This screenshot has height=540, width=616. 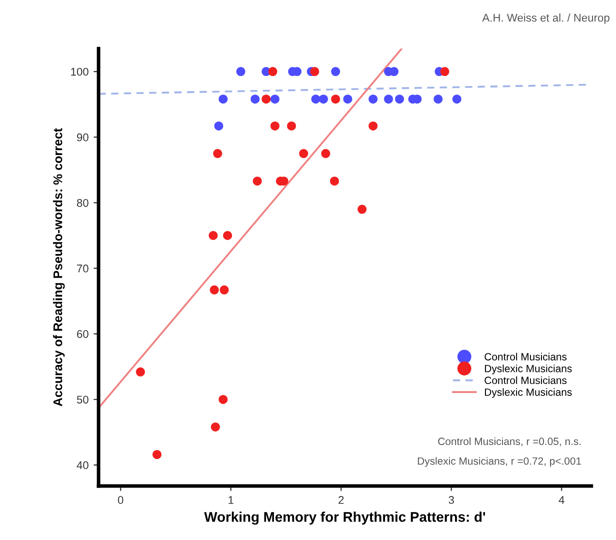 I want to click on x-tick-label: 4, so click(x=561, y=500).